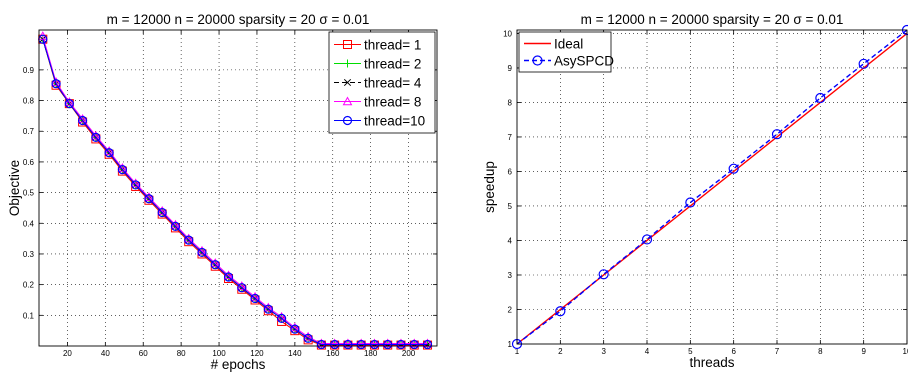  I want to click on y-tick-label: 0.3, so click(29, 254).